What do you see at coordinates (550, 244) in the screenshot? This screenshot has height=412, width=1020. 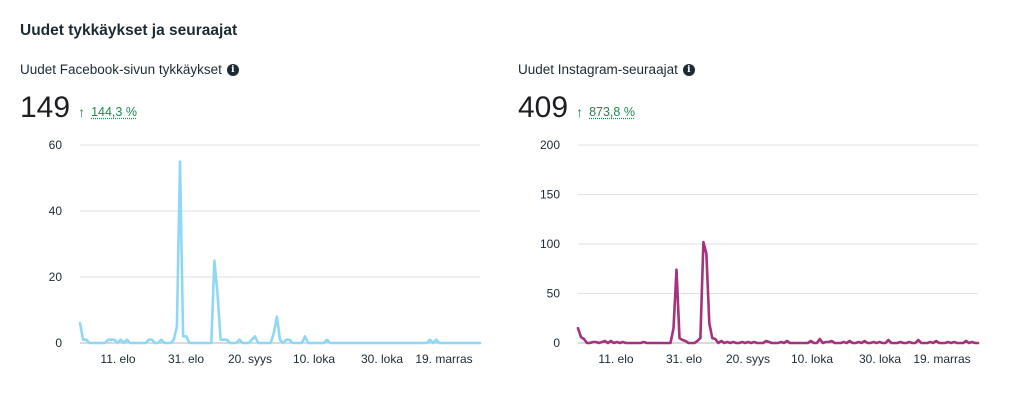 I see `y-tick-label: 100` at bounding box center [550, 244].